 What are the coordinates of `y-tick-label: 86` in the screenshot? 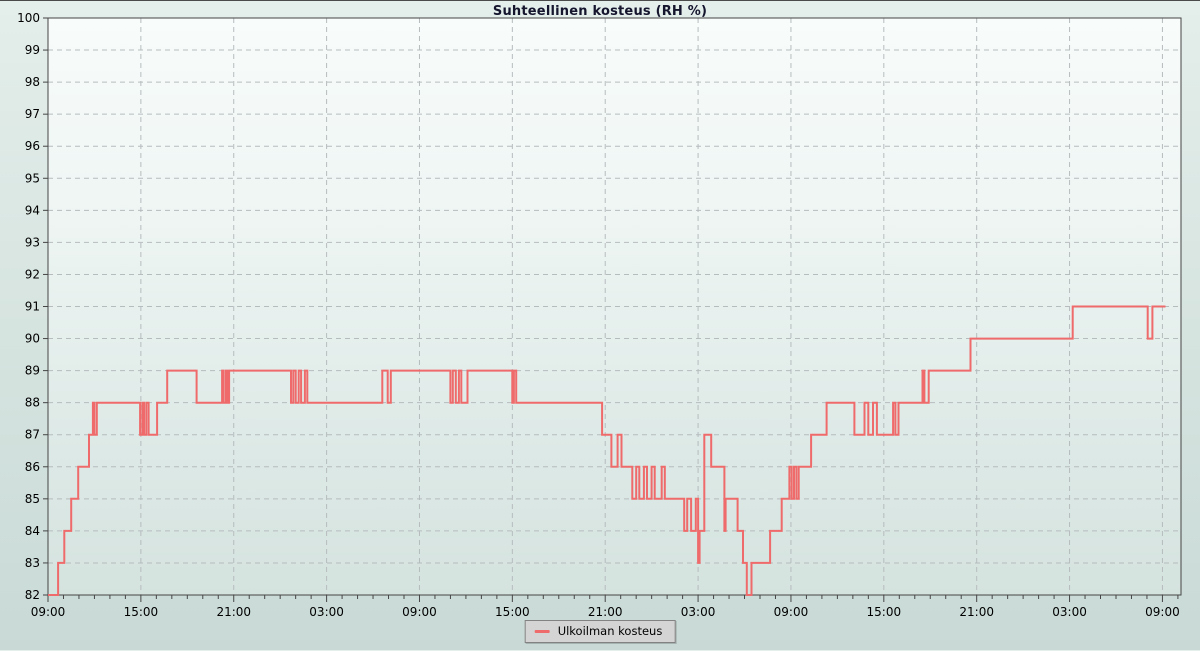 It's located at (32, 467).